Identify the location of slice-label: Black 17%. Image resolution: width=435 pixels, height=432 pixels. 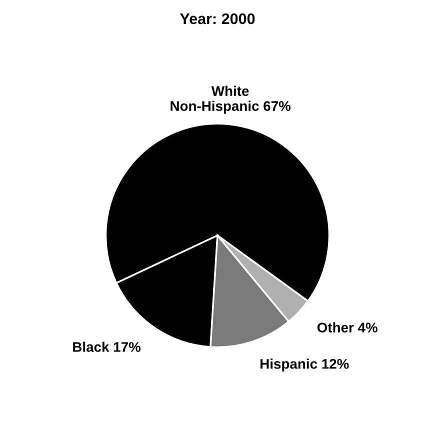
(107, 347).